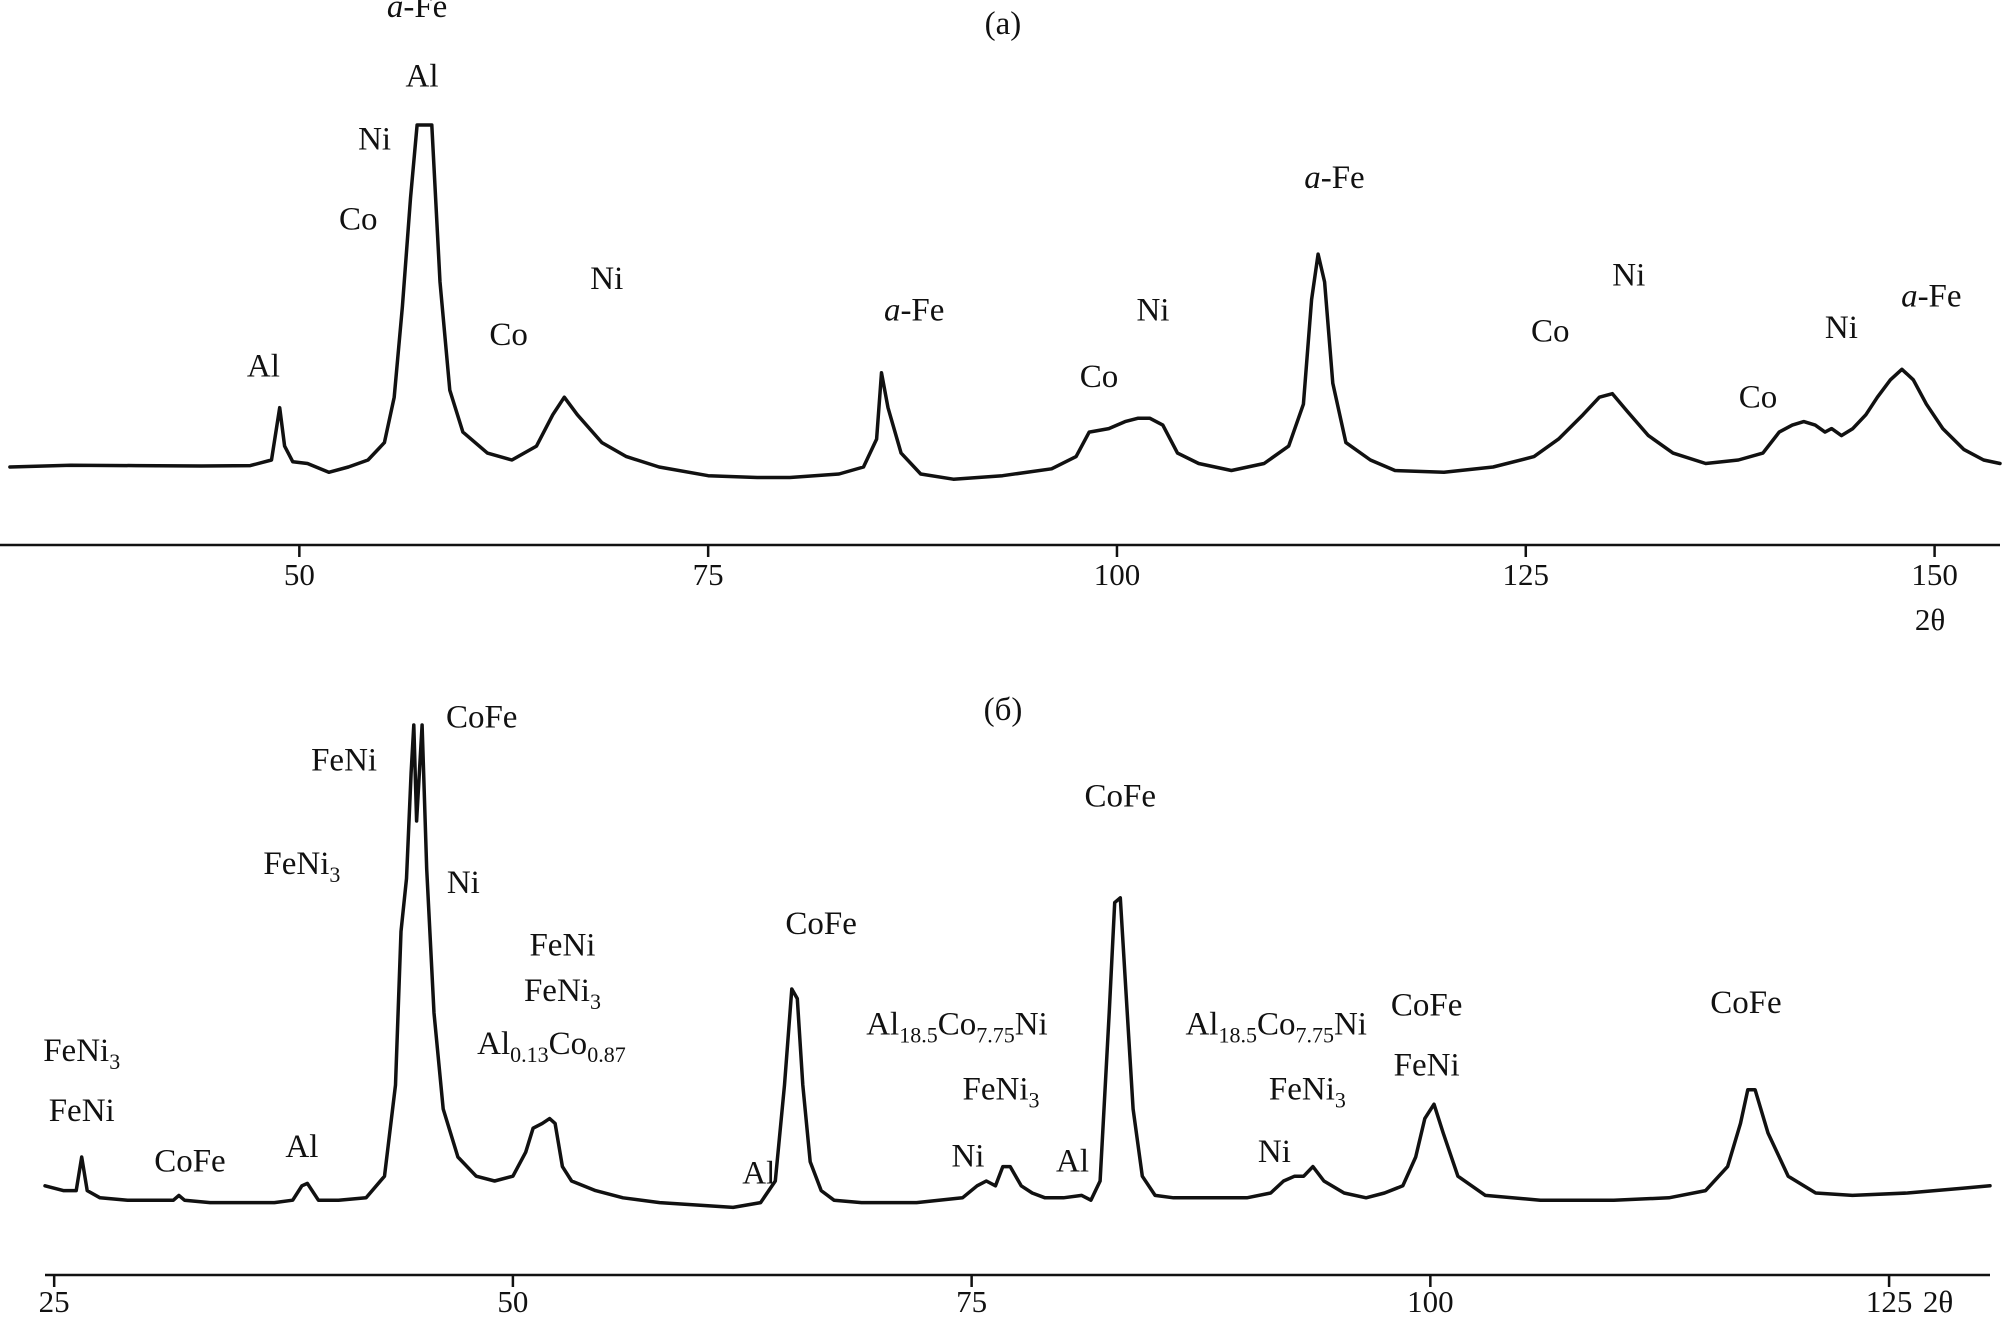 The height and width of the screenshot is (1325, 2007). What do you see at coordinates (971, 1301) in the screenshot?
I see `panel-b-x-tick-label: 75` at bounding box center [971, 1301].